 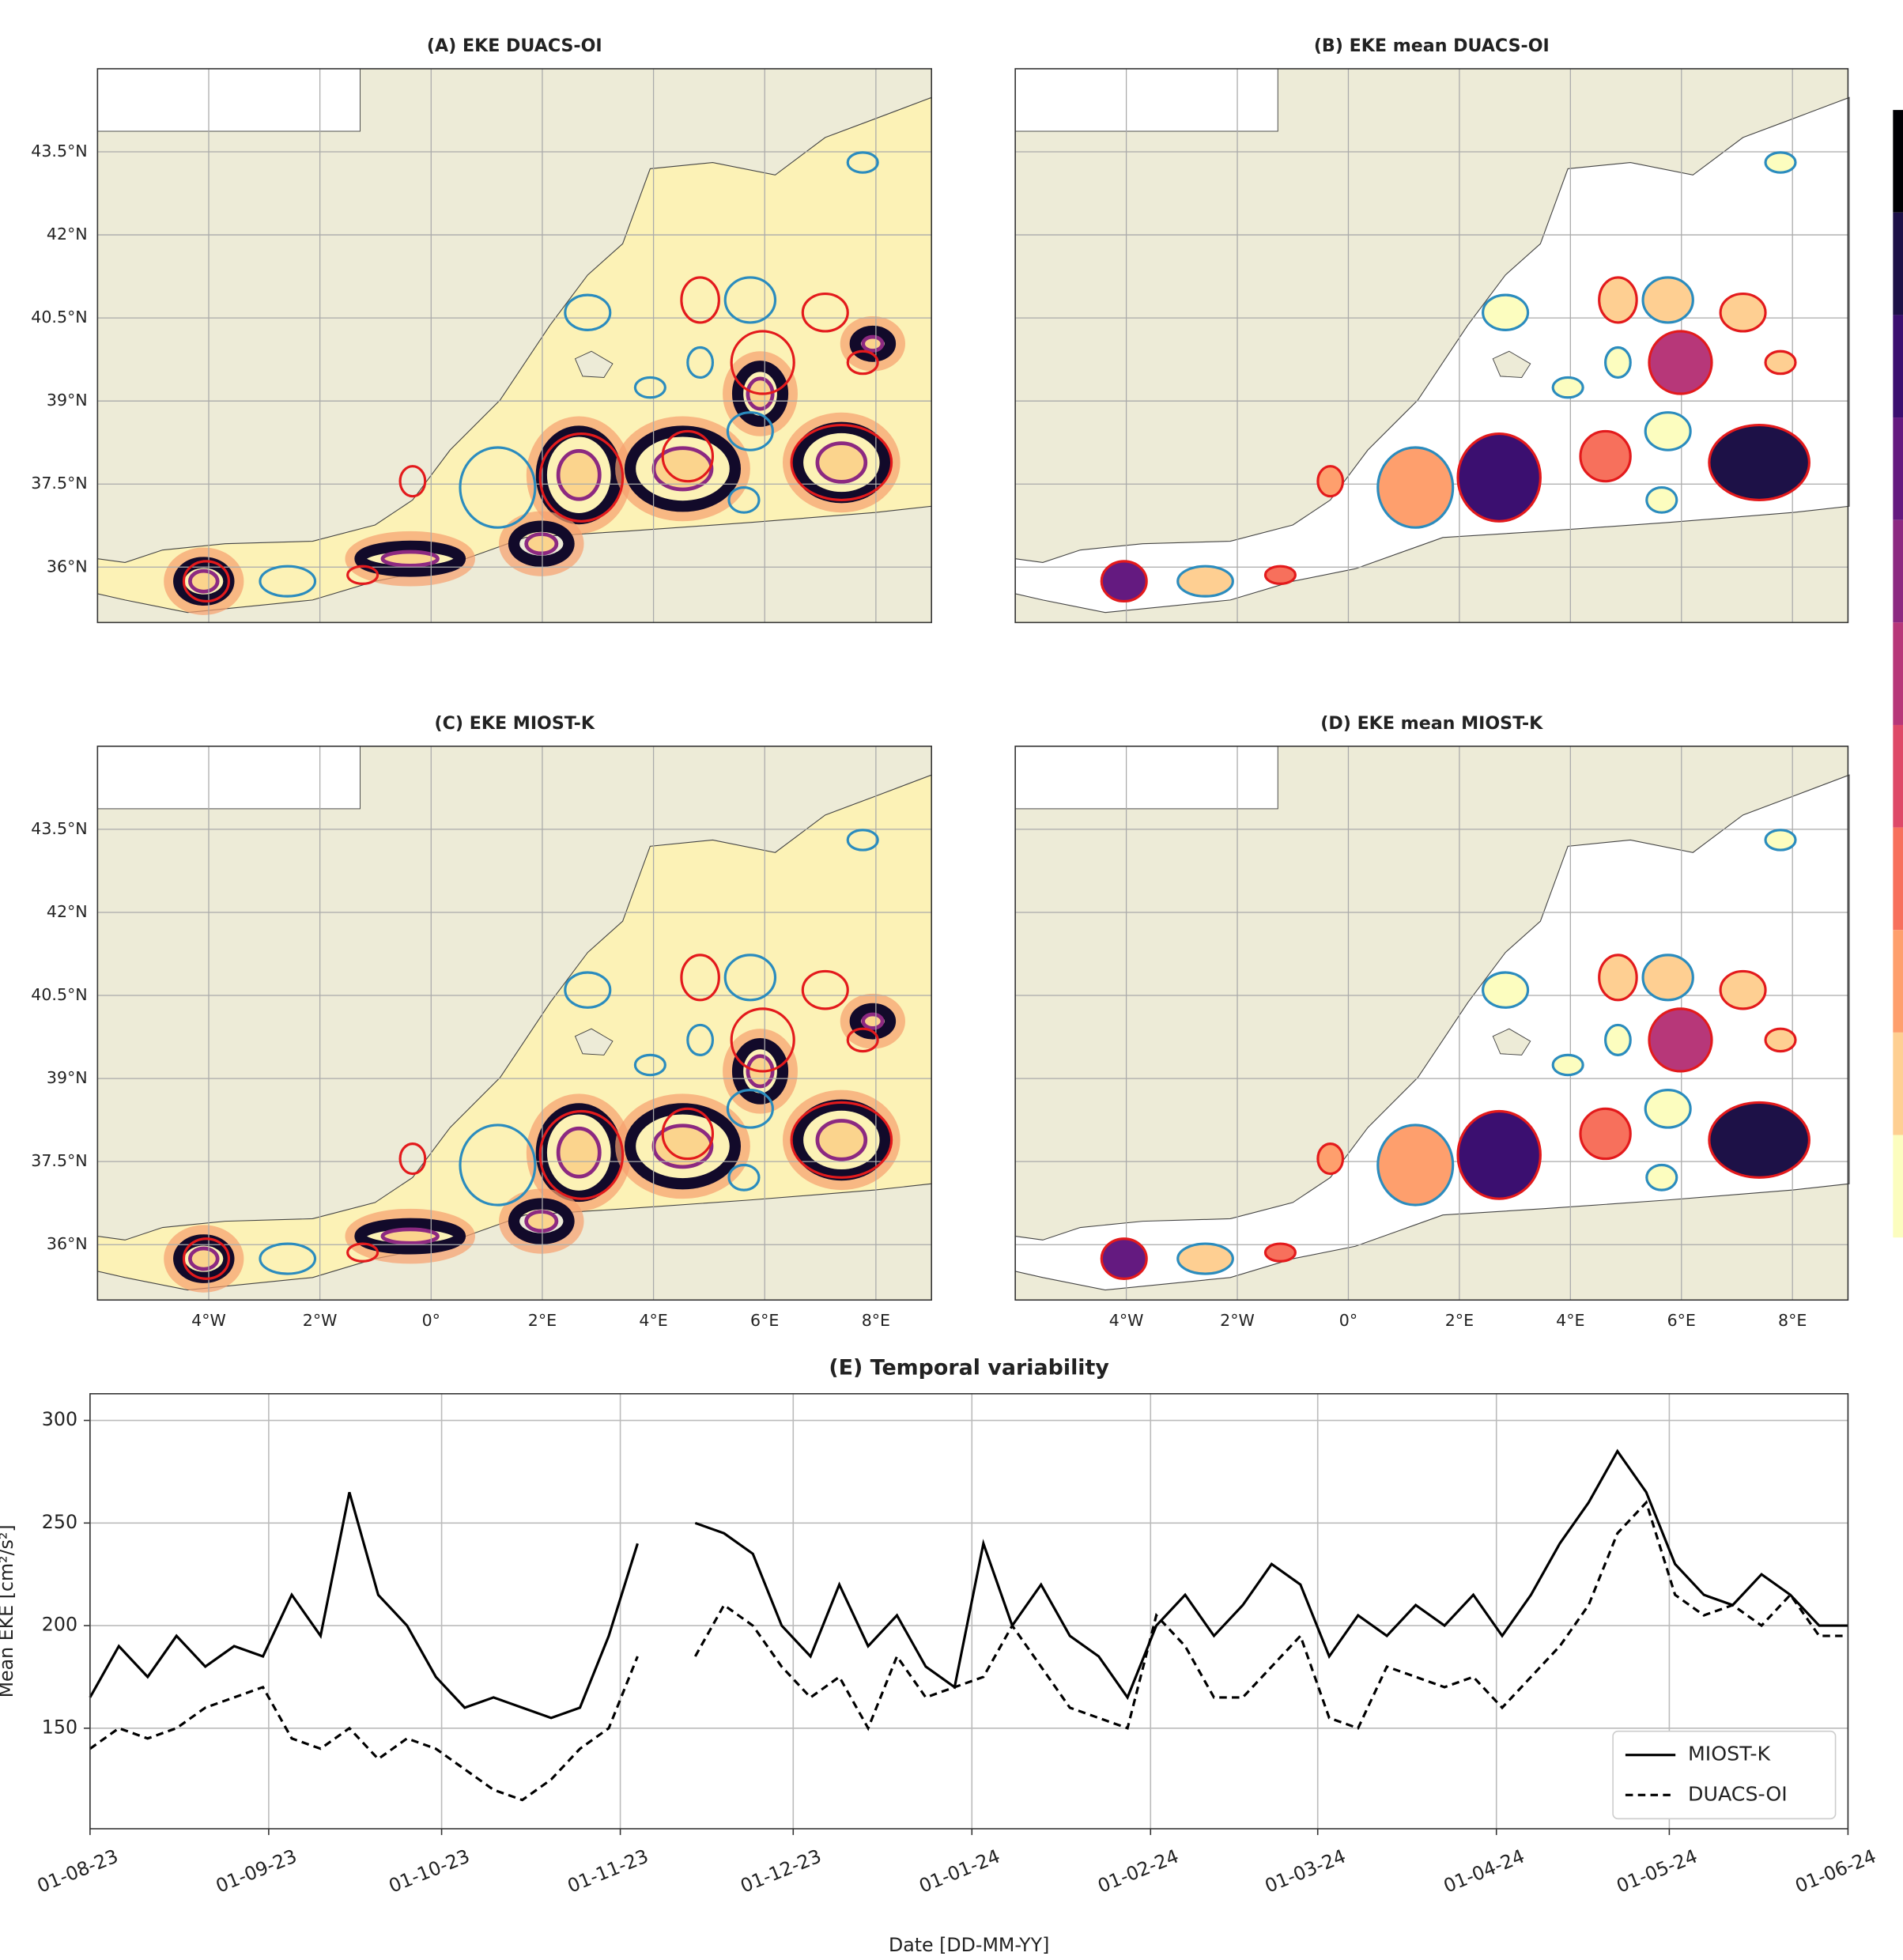 I want to click on legend-label: MIOST-K, so click(x=1729, y=1754).